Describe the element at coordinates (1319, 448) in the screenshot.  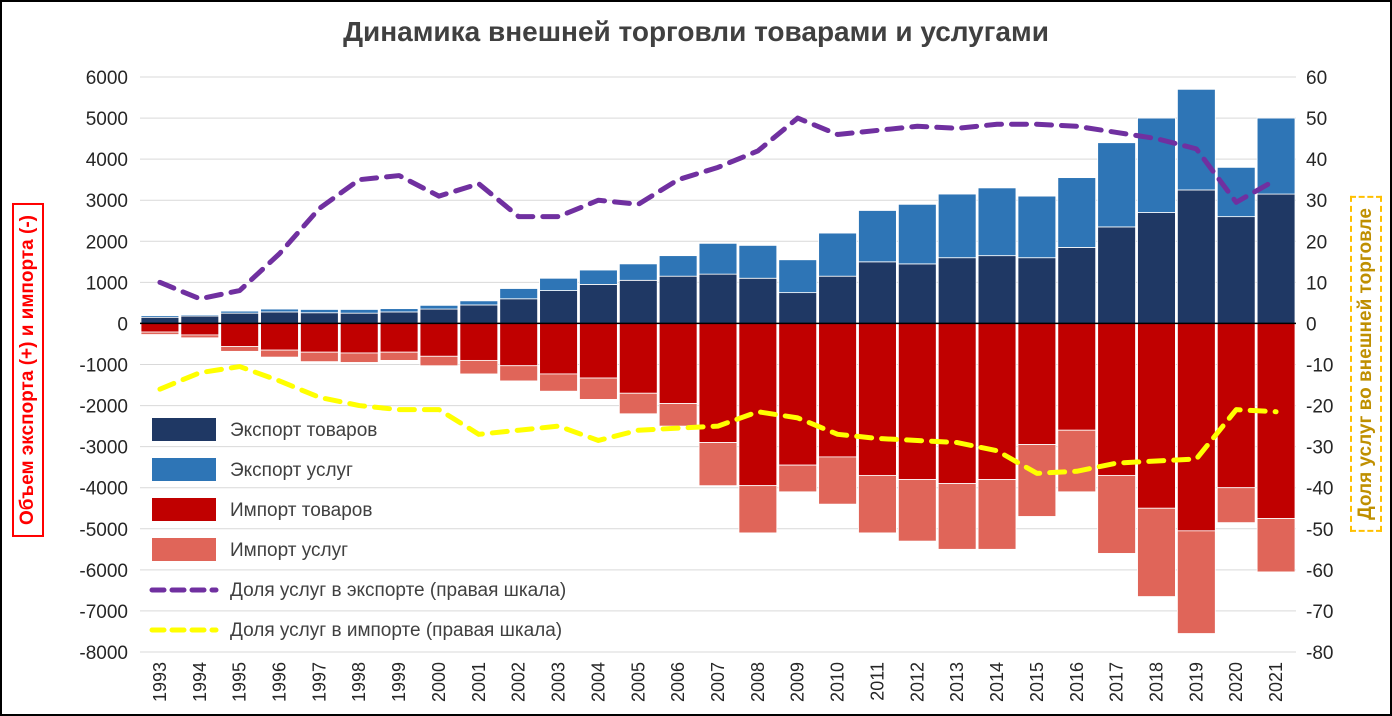
I see `right-tick-label: -30` at that location.